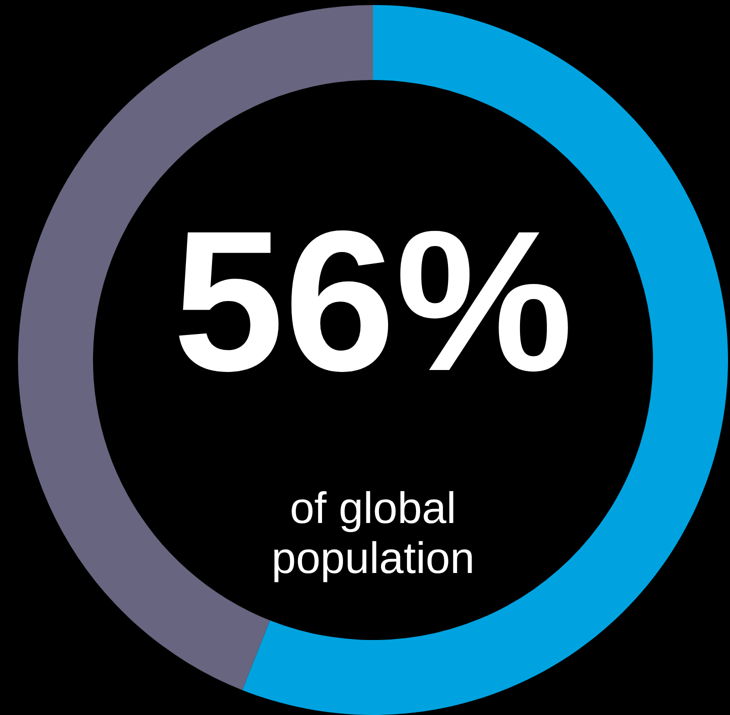 The width and height of the screenshot is (730, 715). What do you see at coordinates (373, 533) in the screenshot?
I see `text: of global population` at bounding box center [373, 533].